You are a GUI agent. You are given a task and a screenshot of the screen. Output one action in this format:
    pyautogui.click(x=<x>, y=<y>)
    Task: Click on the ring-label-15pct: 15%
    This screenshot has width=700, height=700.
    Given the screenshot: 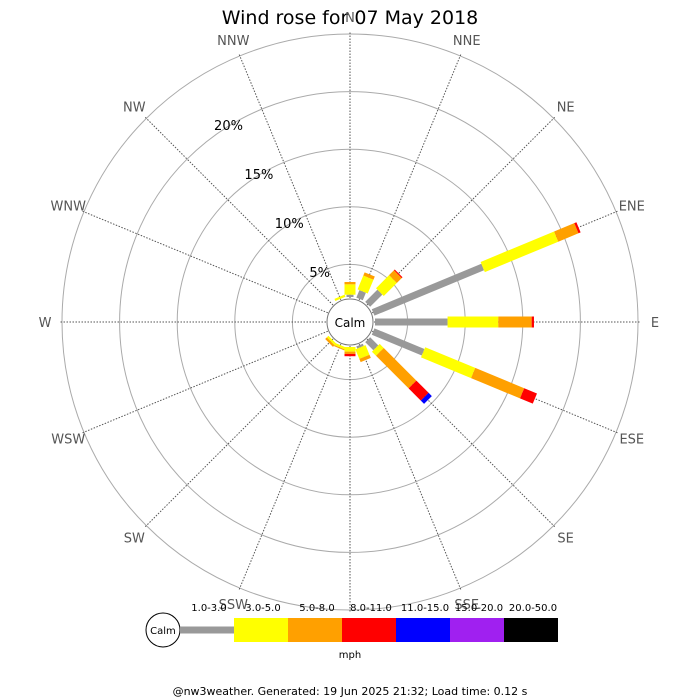 What is the action you would take?
    pyautogui.click(x=258, y=175)
    